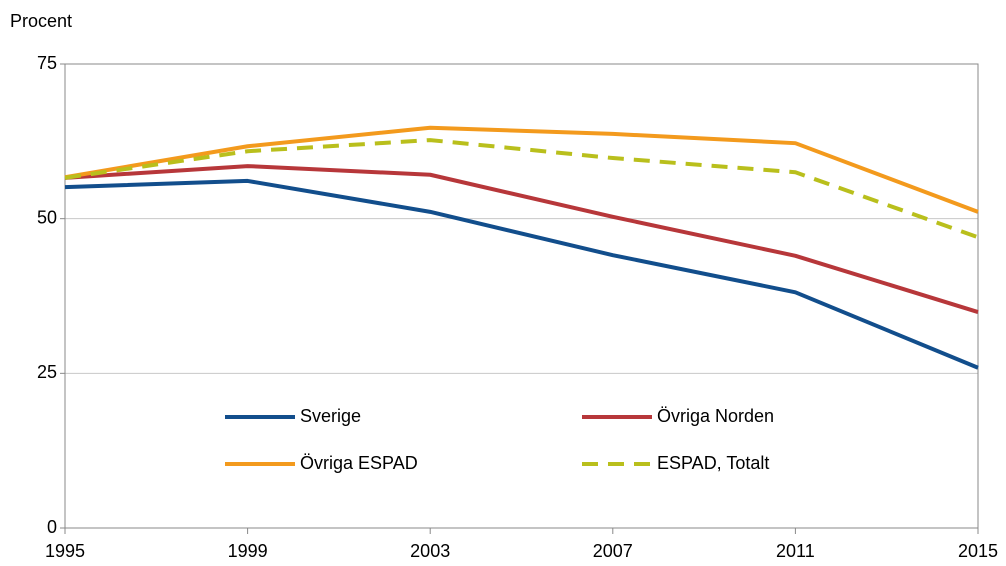 The height and width of the screenshot is (566, 1006). Describe the element at coordinates (713, 463) in the screenshot. I see `legend-label: ESPAD, Totalt` at that location.